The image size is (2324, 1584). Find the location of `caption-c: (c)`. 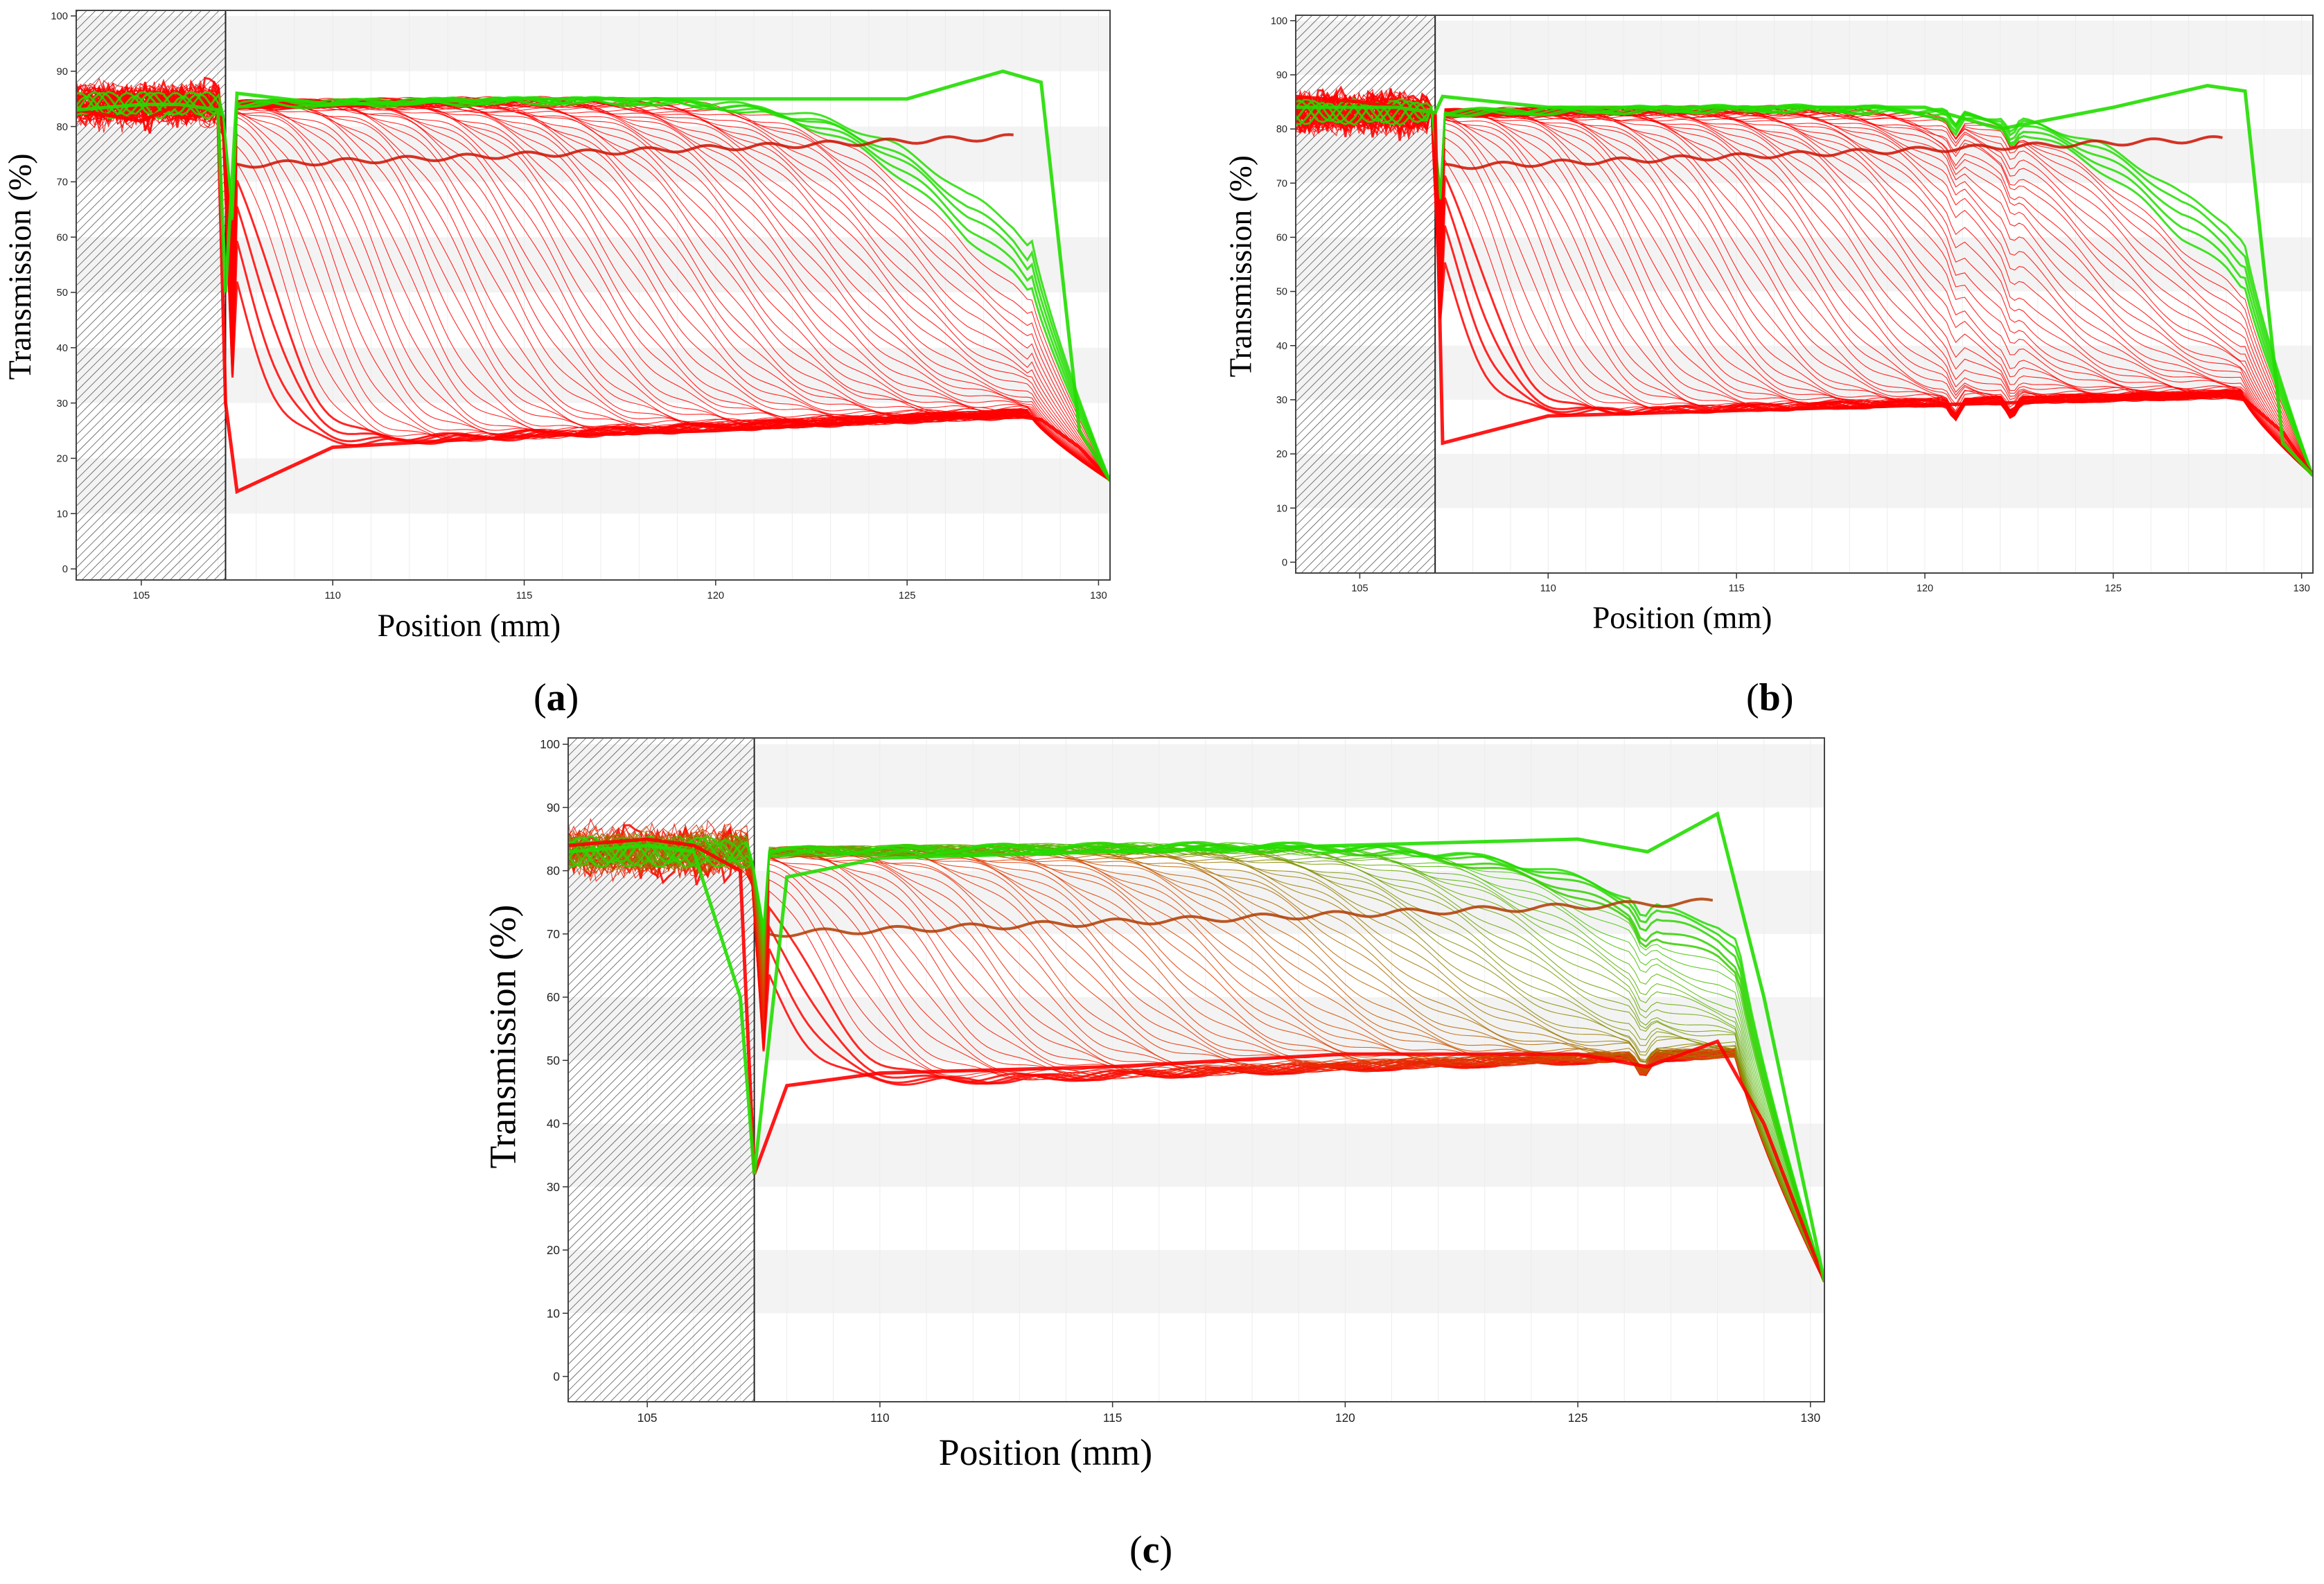

caption-c: (c) is located at coordinates (1151, 1550).